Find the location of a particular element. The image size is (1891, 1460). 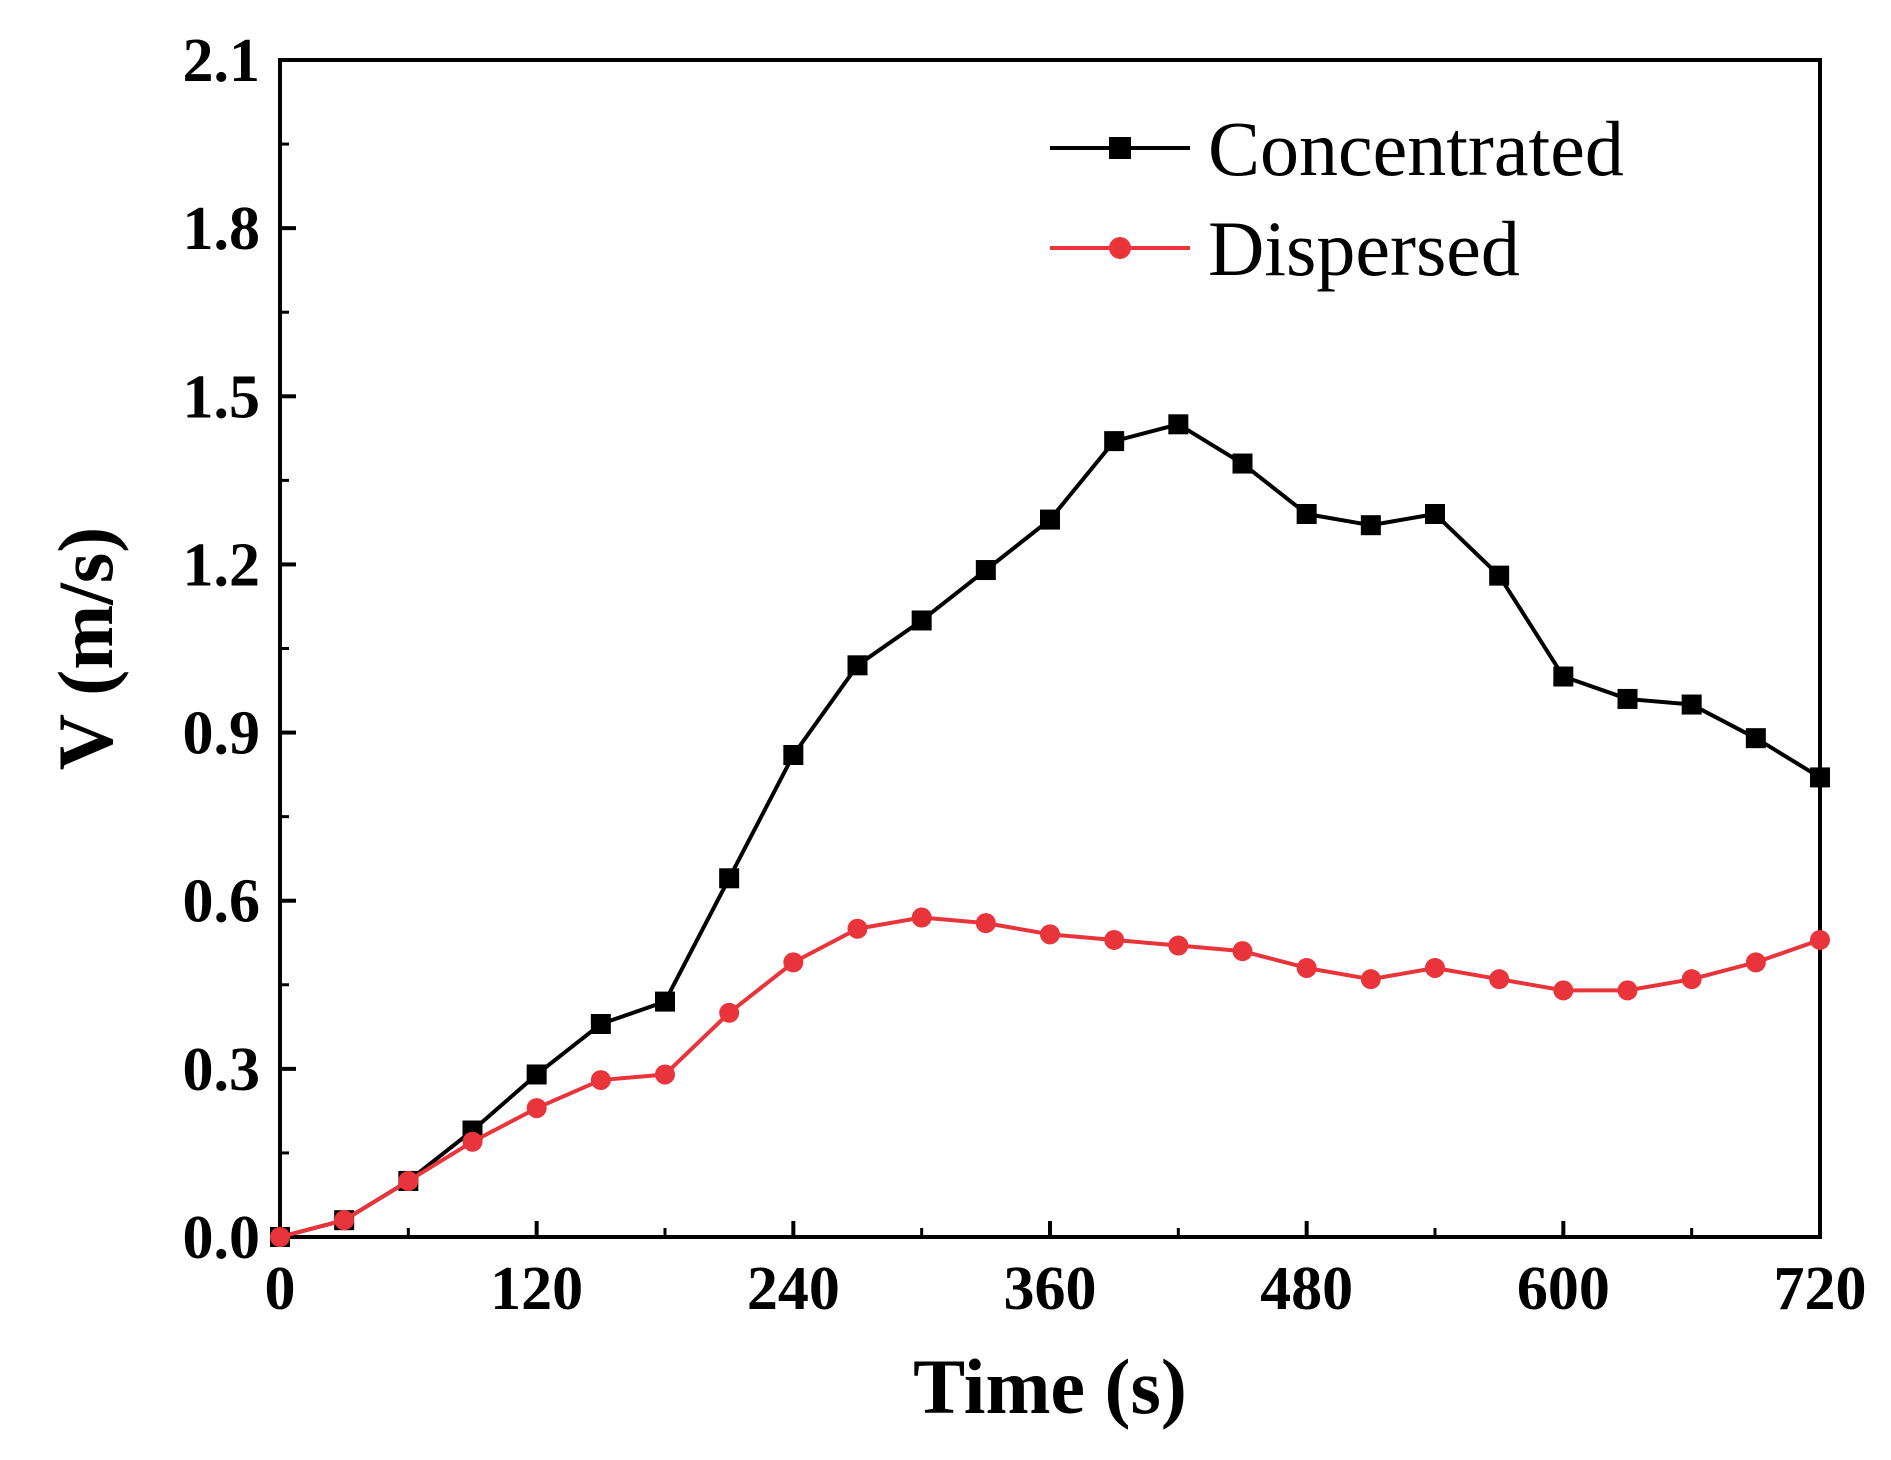

y-tick-label: 0.6 is located at coordinates (222, 902).